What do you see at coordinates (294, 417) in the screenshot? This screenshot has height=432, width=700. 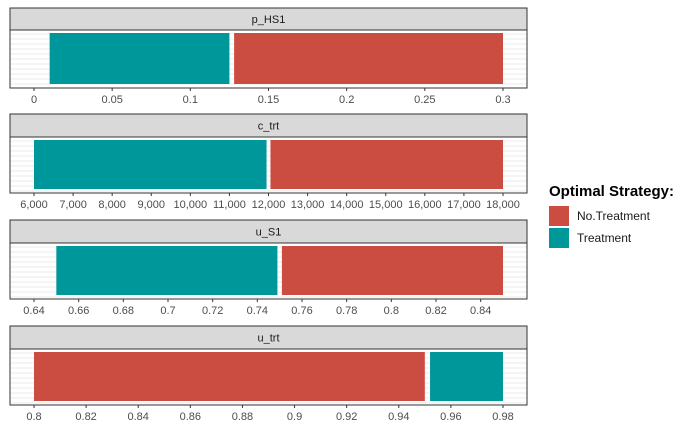 I see `x-tick-label: 0.9` at bounding box center [294, 417].